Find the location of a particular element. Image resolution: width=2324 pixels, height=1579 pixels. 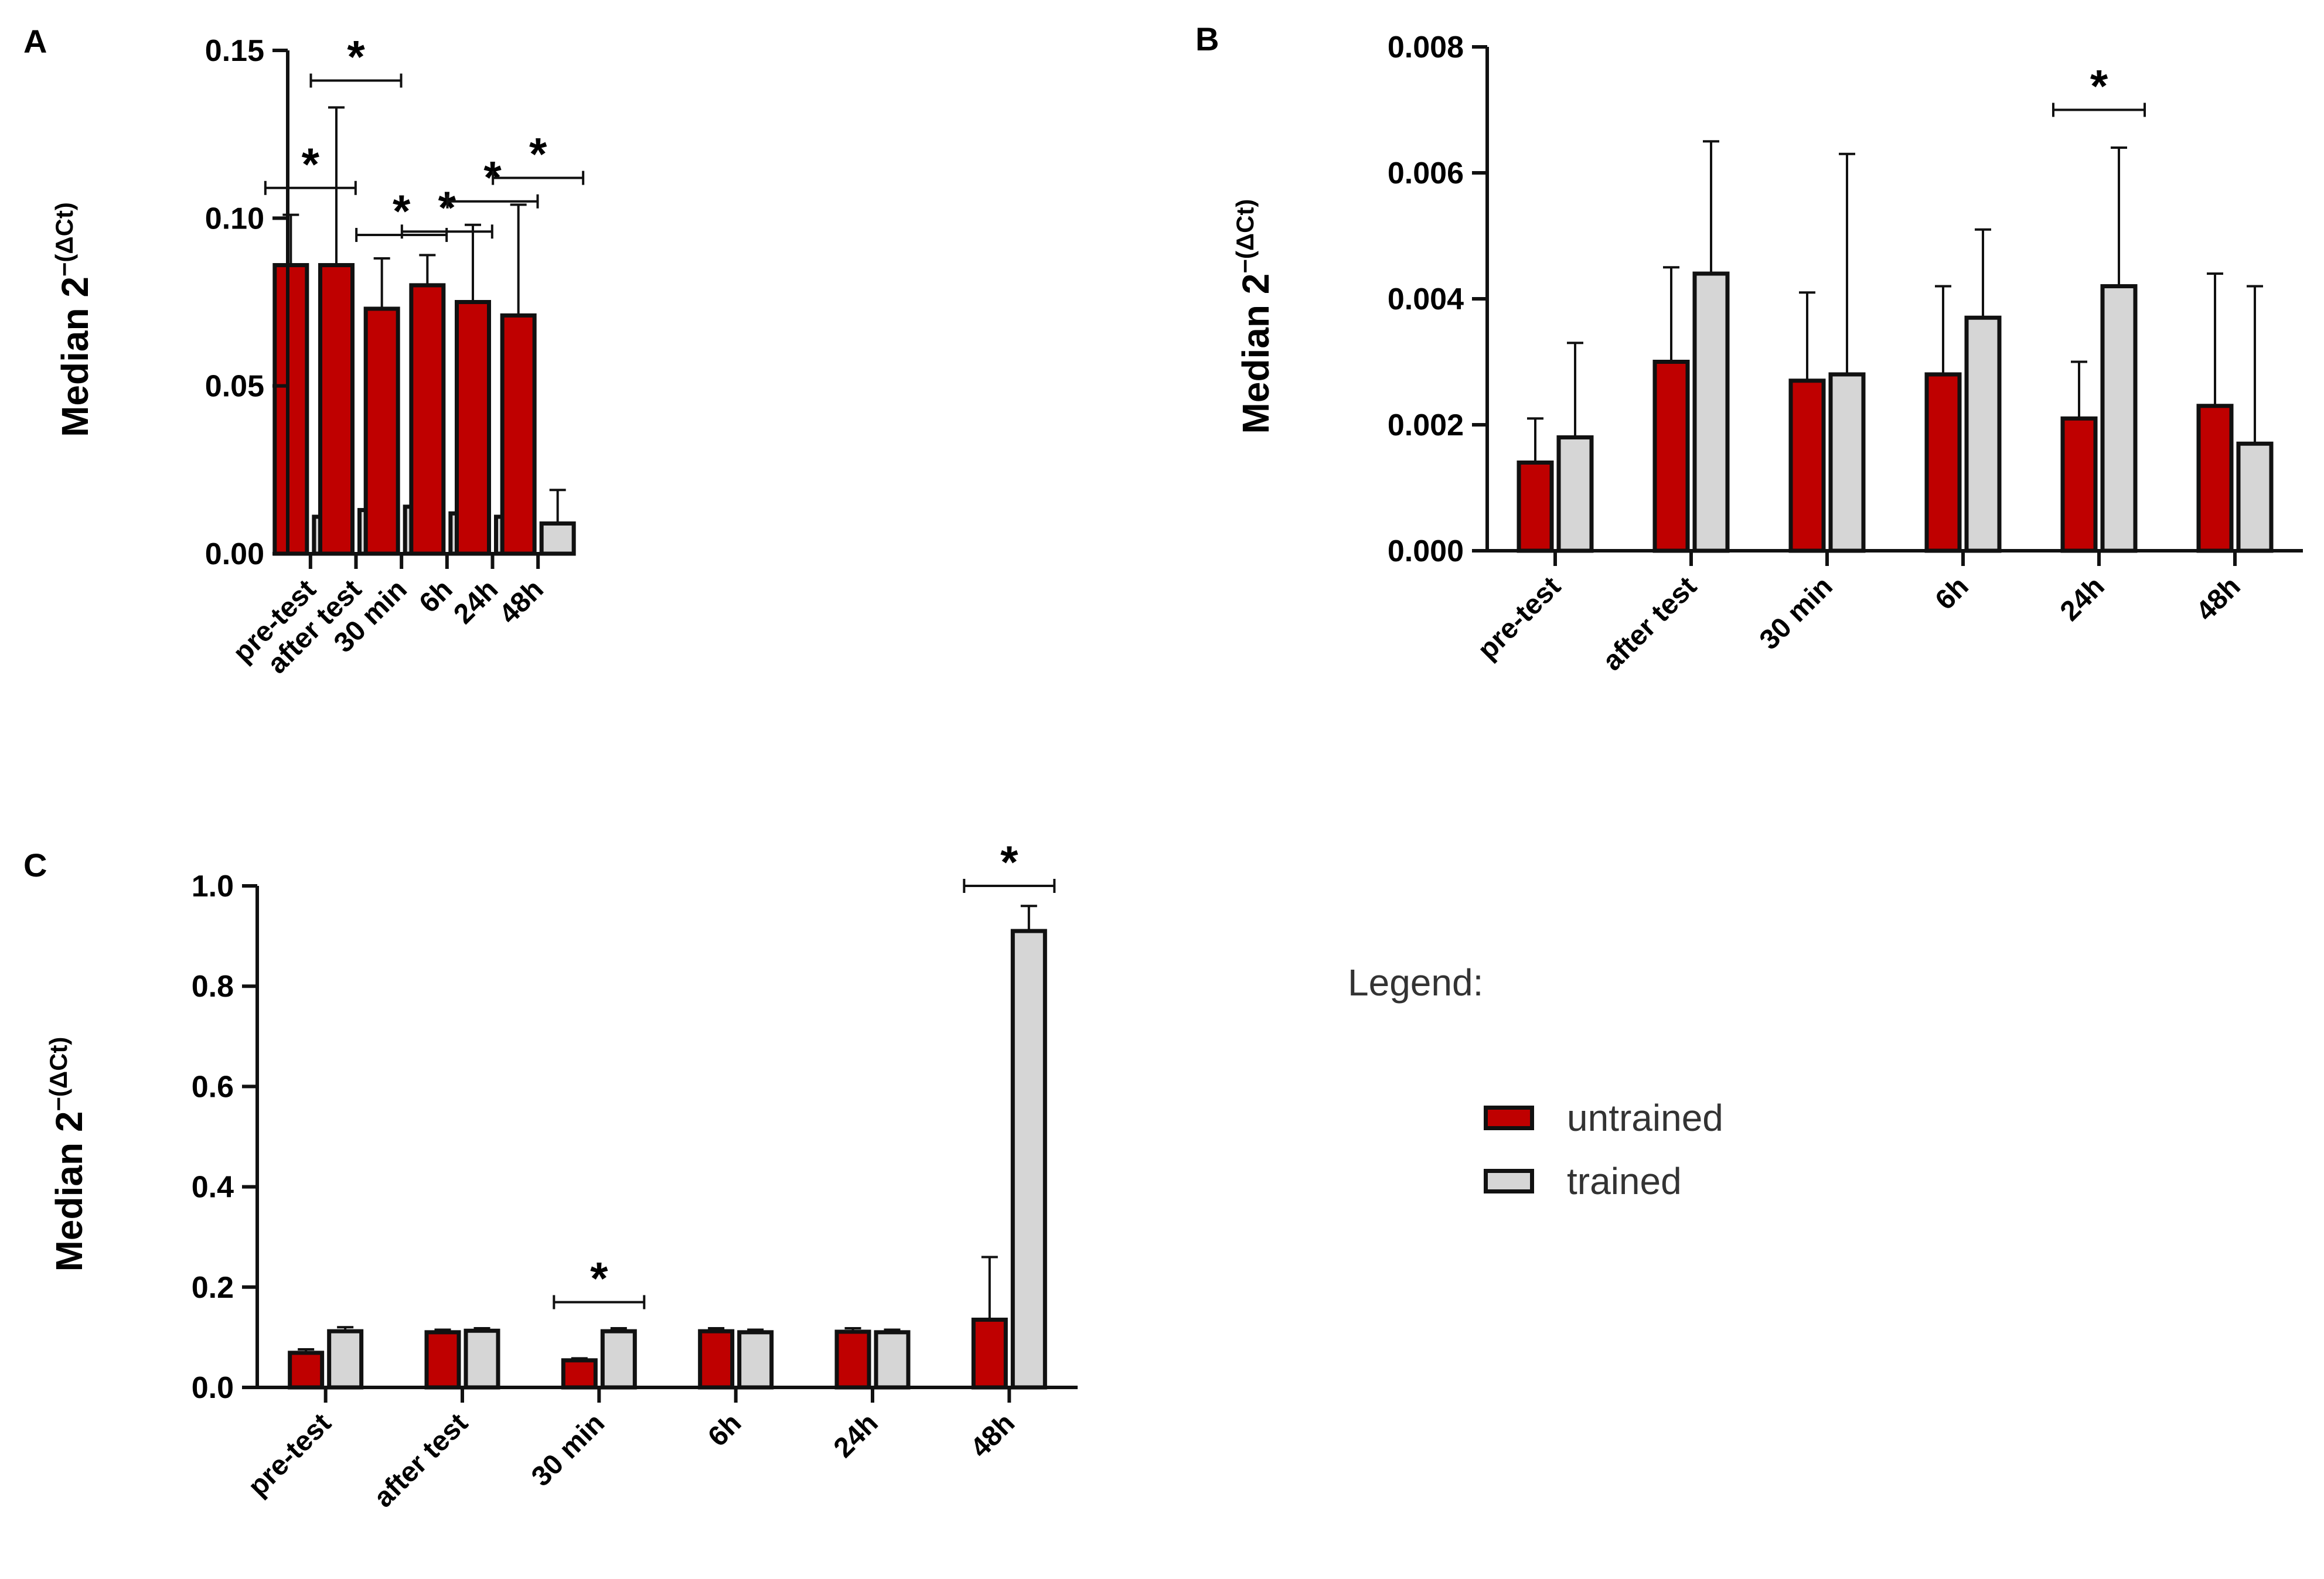

legend-label-trained: trained is located at coordinates (1624, 1181).